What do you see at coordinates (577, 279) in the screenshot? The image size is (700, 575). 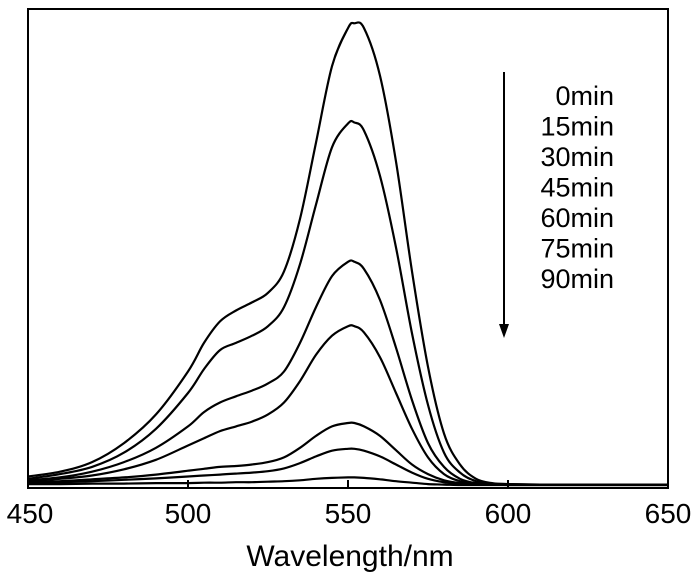 I see `legend-entry-90min: 90min` at bounding box center [577, 279].